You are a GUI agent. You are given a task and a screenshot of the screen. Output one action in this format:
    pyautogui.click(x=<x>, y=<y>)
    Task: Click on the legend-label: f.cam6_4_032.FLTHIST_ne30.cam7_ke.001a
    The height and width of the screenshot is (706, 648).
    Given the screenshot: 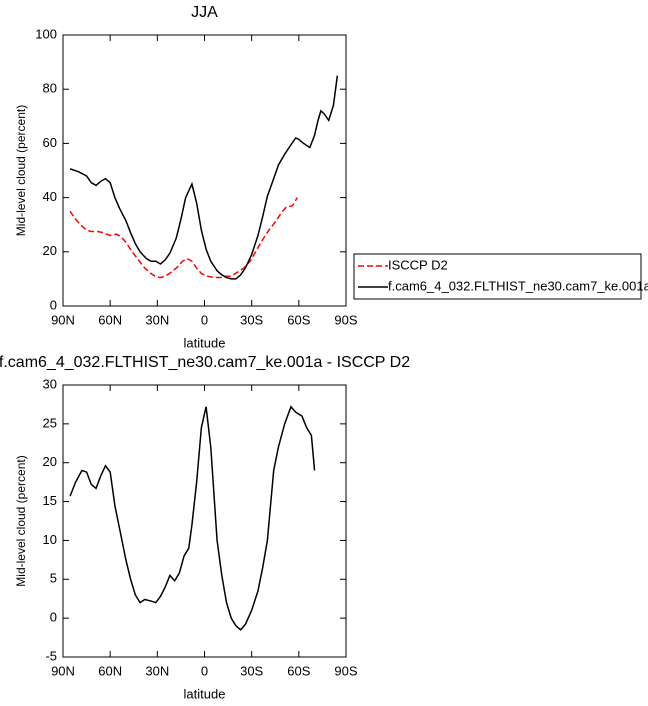 What is the action you would take?
    pyautogui.click(x=518, y=285)
    